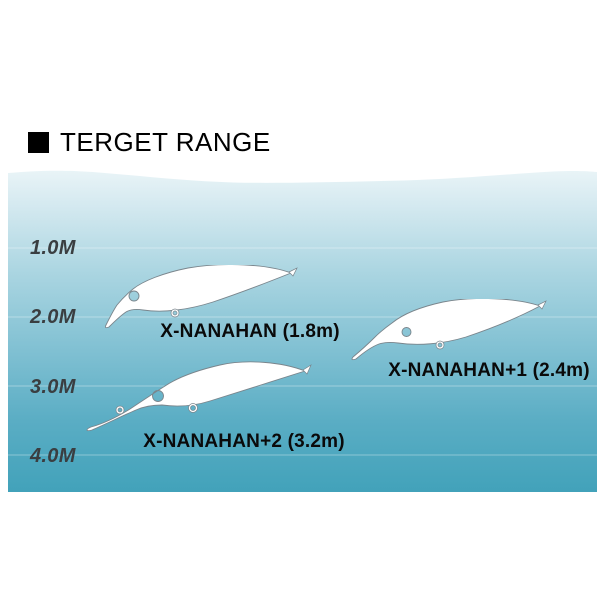  I want to click on black-square-icon, so click(38, 142).